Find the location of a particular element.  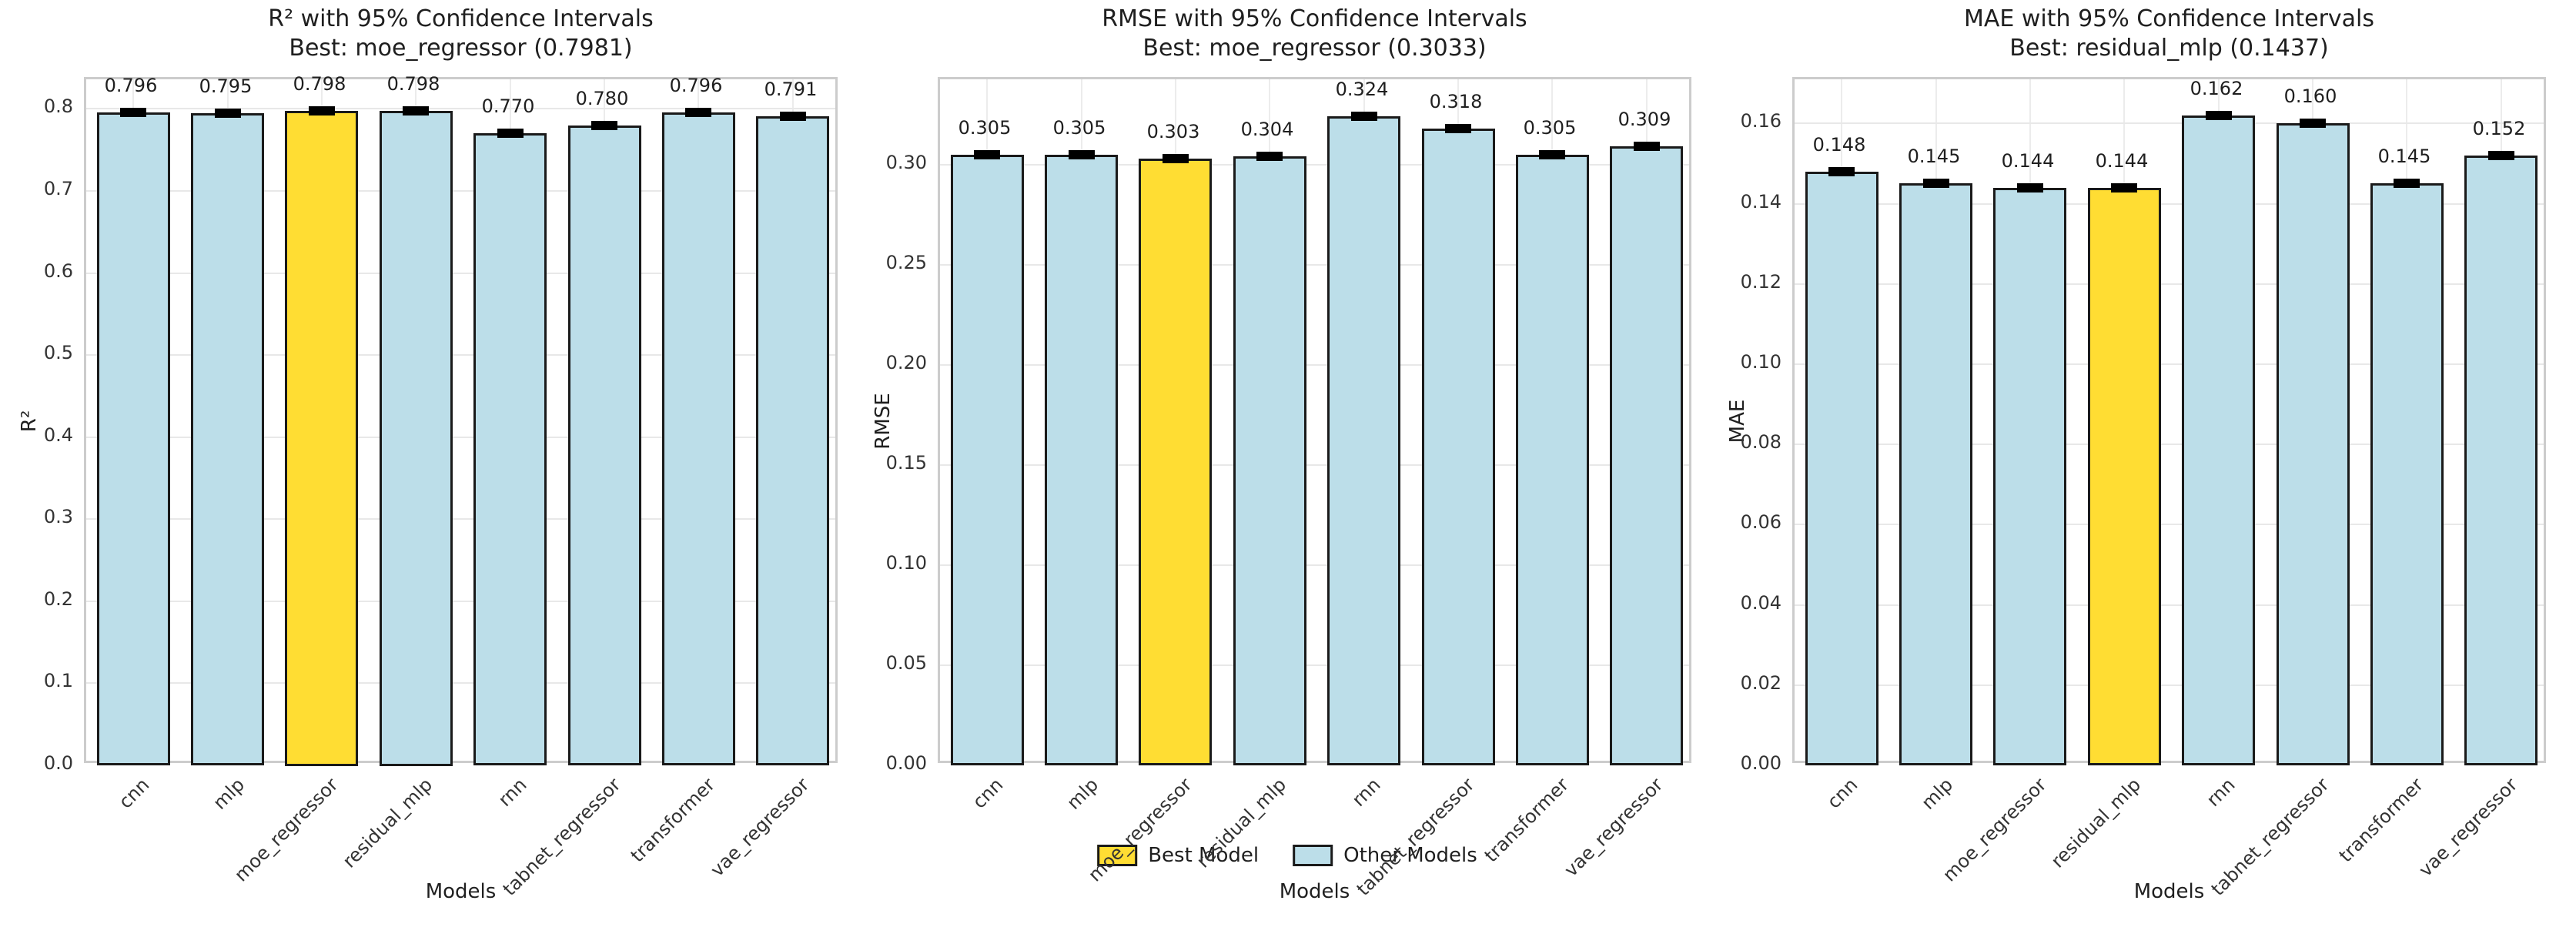

y-tick-label: 0.04 is located at coordinates (1761, 603).